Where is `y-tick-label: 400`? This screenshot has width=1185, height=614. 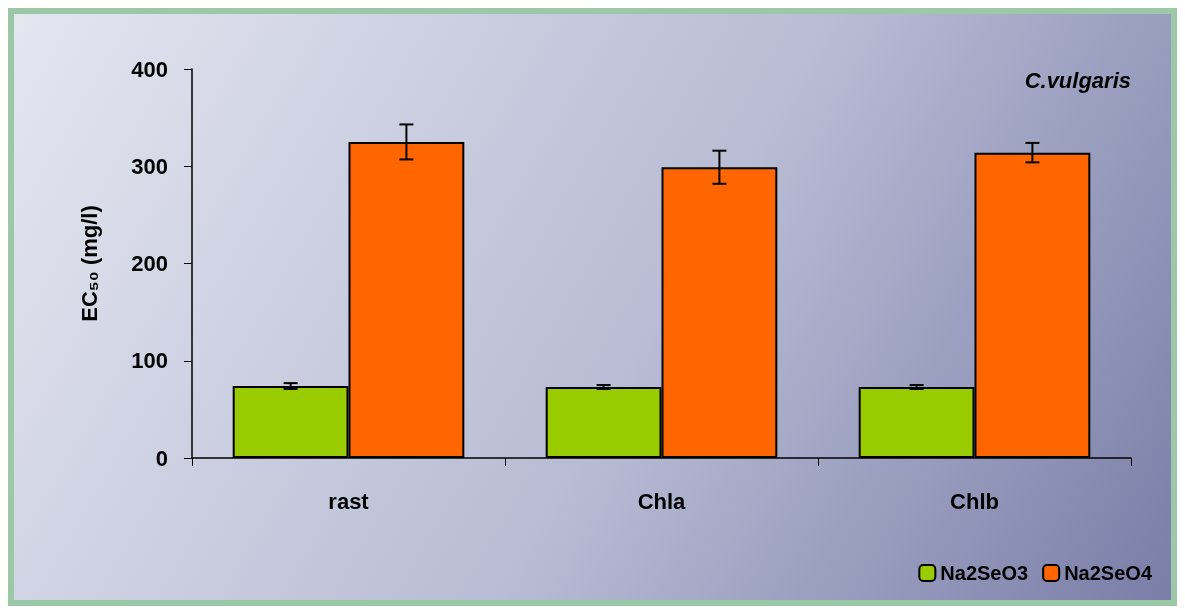
y-tick-label: 400 is located at coordinates (149, 69).